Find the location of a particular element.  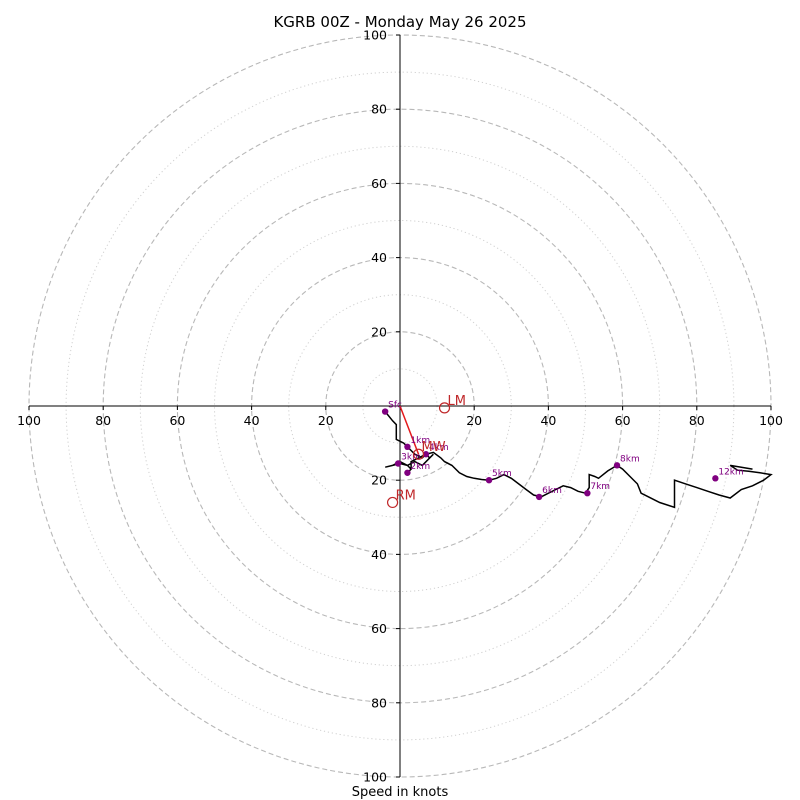

motion-marker-label: MW is located at coordinates (434, 447).